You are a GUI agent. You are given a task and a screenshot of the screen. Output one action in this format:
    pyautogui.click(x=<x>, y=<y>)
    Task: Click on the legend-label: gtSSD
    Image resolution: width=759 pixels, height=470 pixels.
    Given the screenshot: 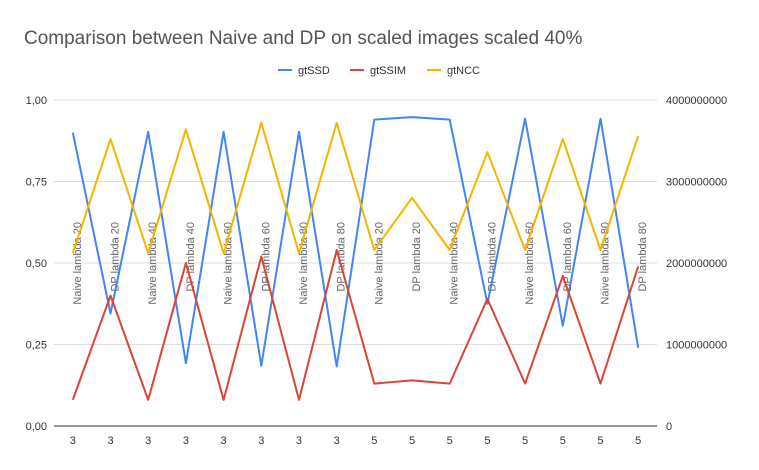 What is the action you would take?
    pyautogui.click(x=314, y=71)
    